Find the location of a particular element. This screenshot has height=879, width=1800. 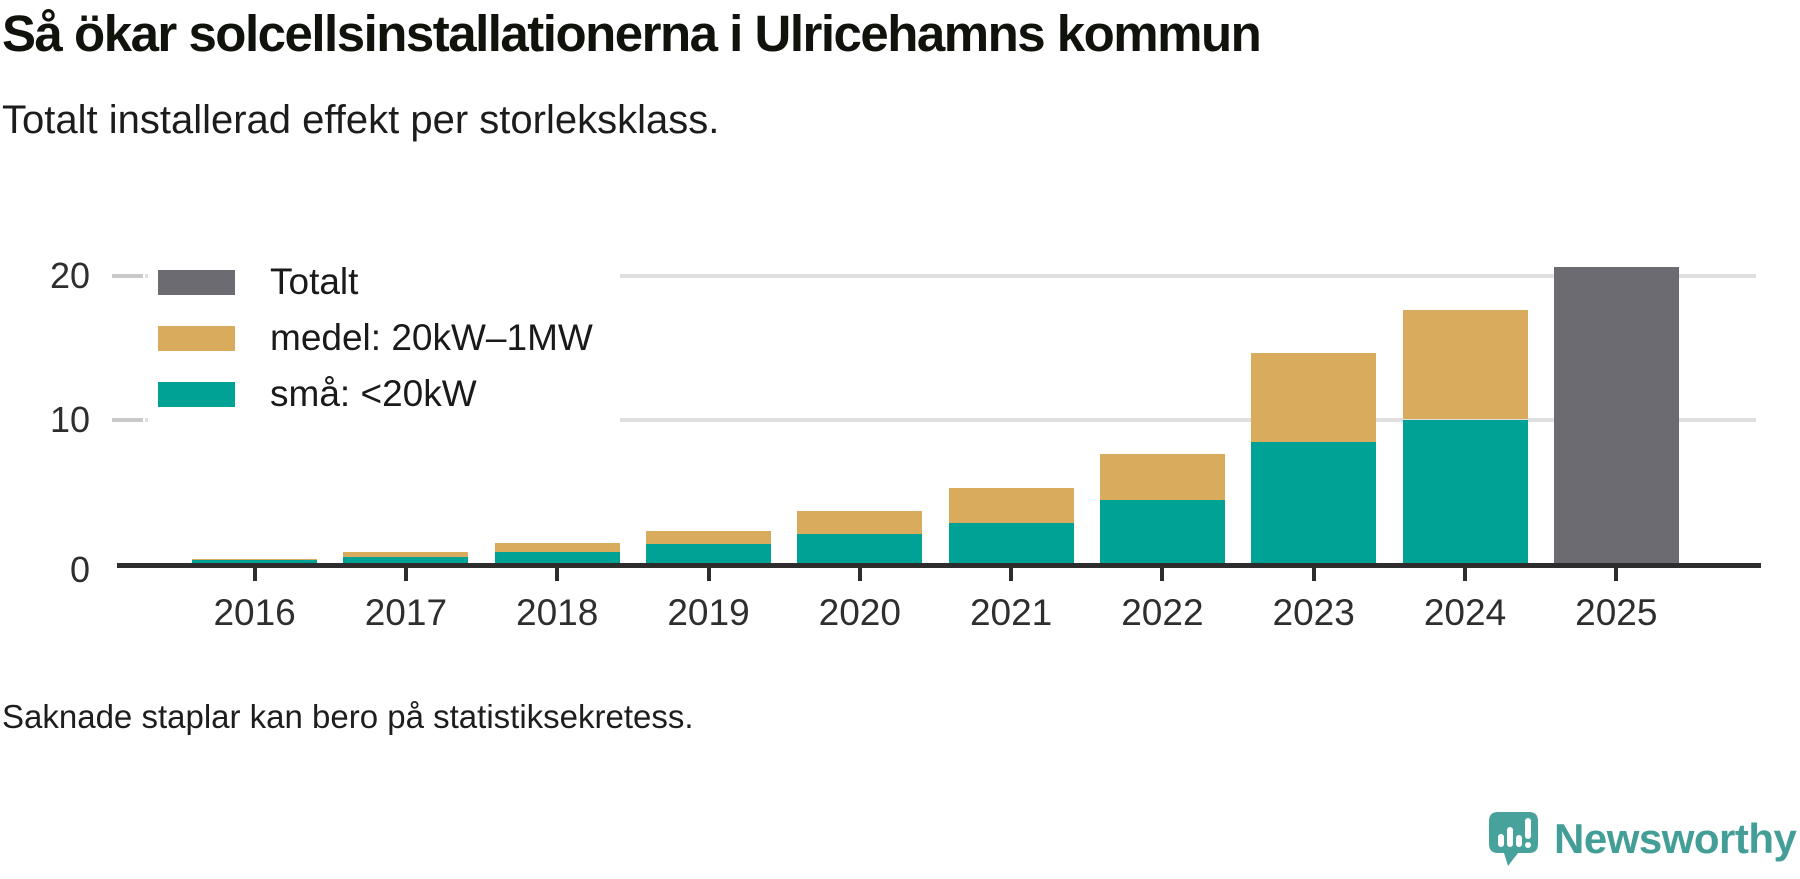

bar-segment-små-2023 is located at coordinates (1314, 502).